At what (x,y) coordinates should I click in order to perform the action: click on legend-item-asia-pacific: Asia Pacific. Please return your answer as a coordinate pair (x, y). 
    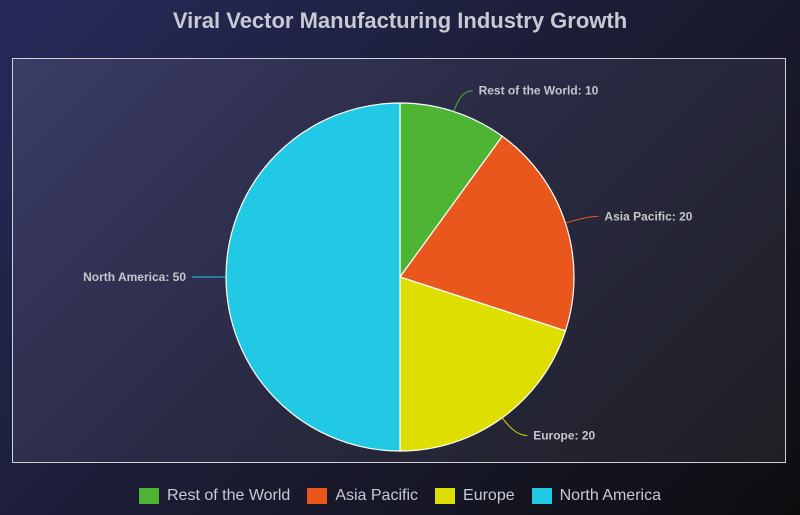
    Looking at the image, I should click on (362, 496).